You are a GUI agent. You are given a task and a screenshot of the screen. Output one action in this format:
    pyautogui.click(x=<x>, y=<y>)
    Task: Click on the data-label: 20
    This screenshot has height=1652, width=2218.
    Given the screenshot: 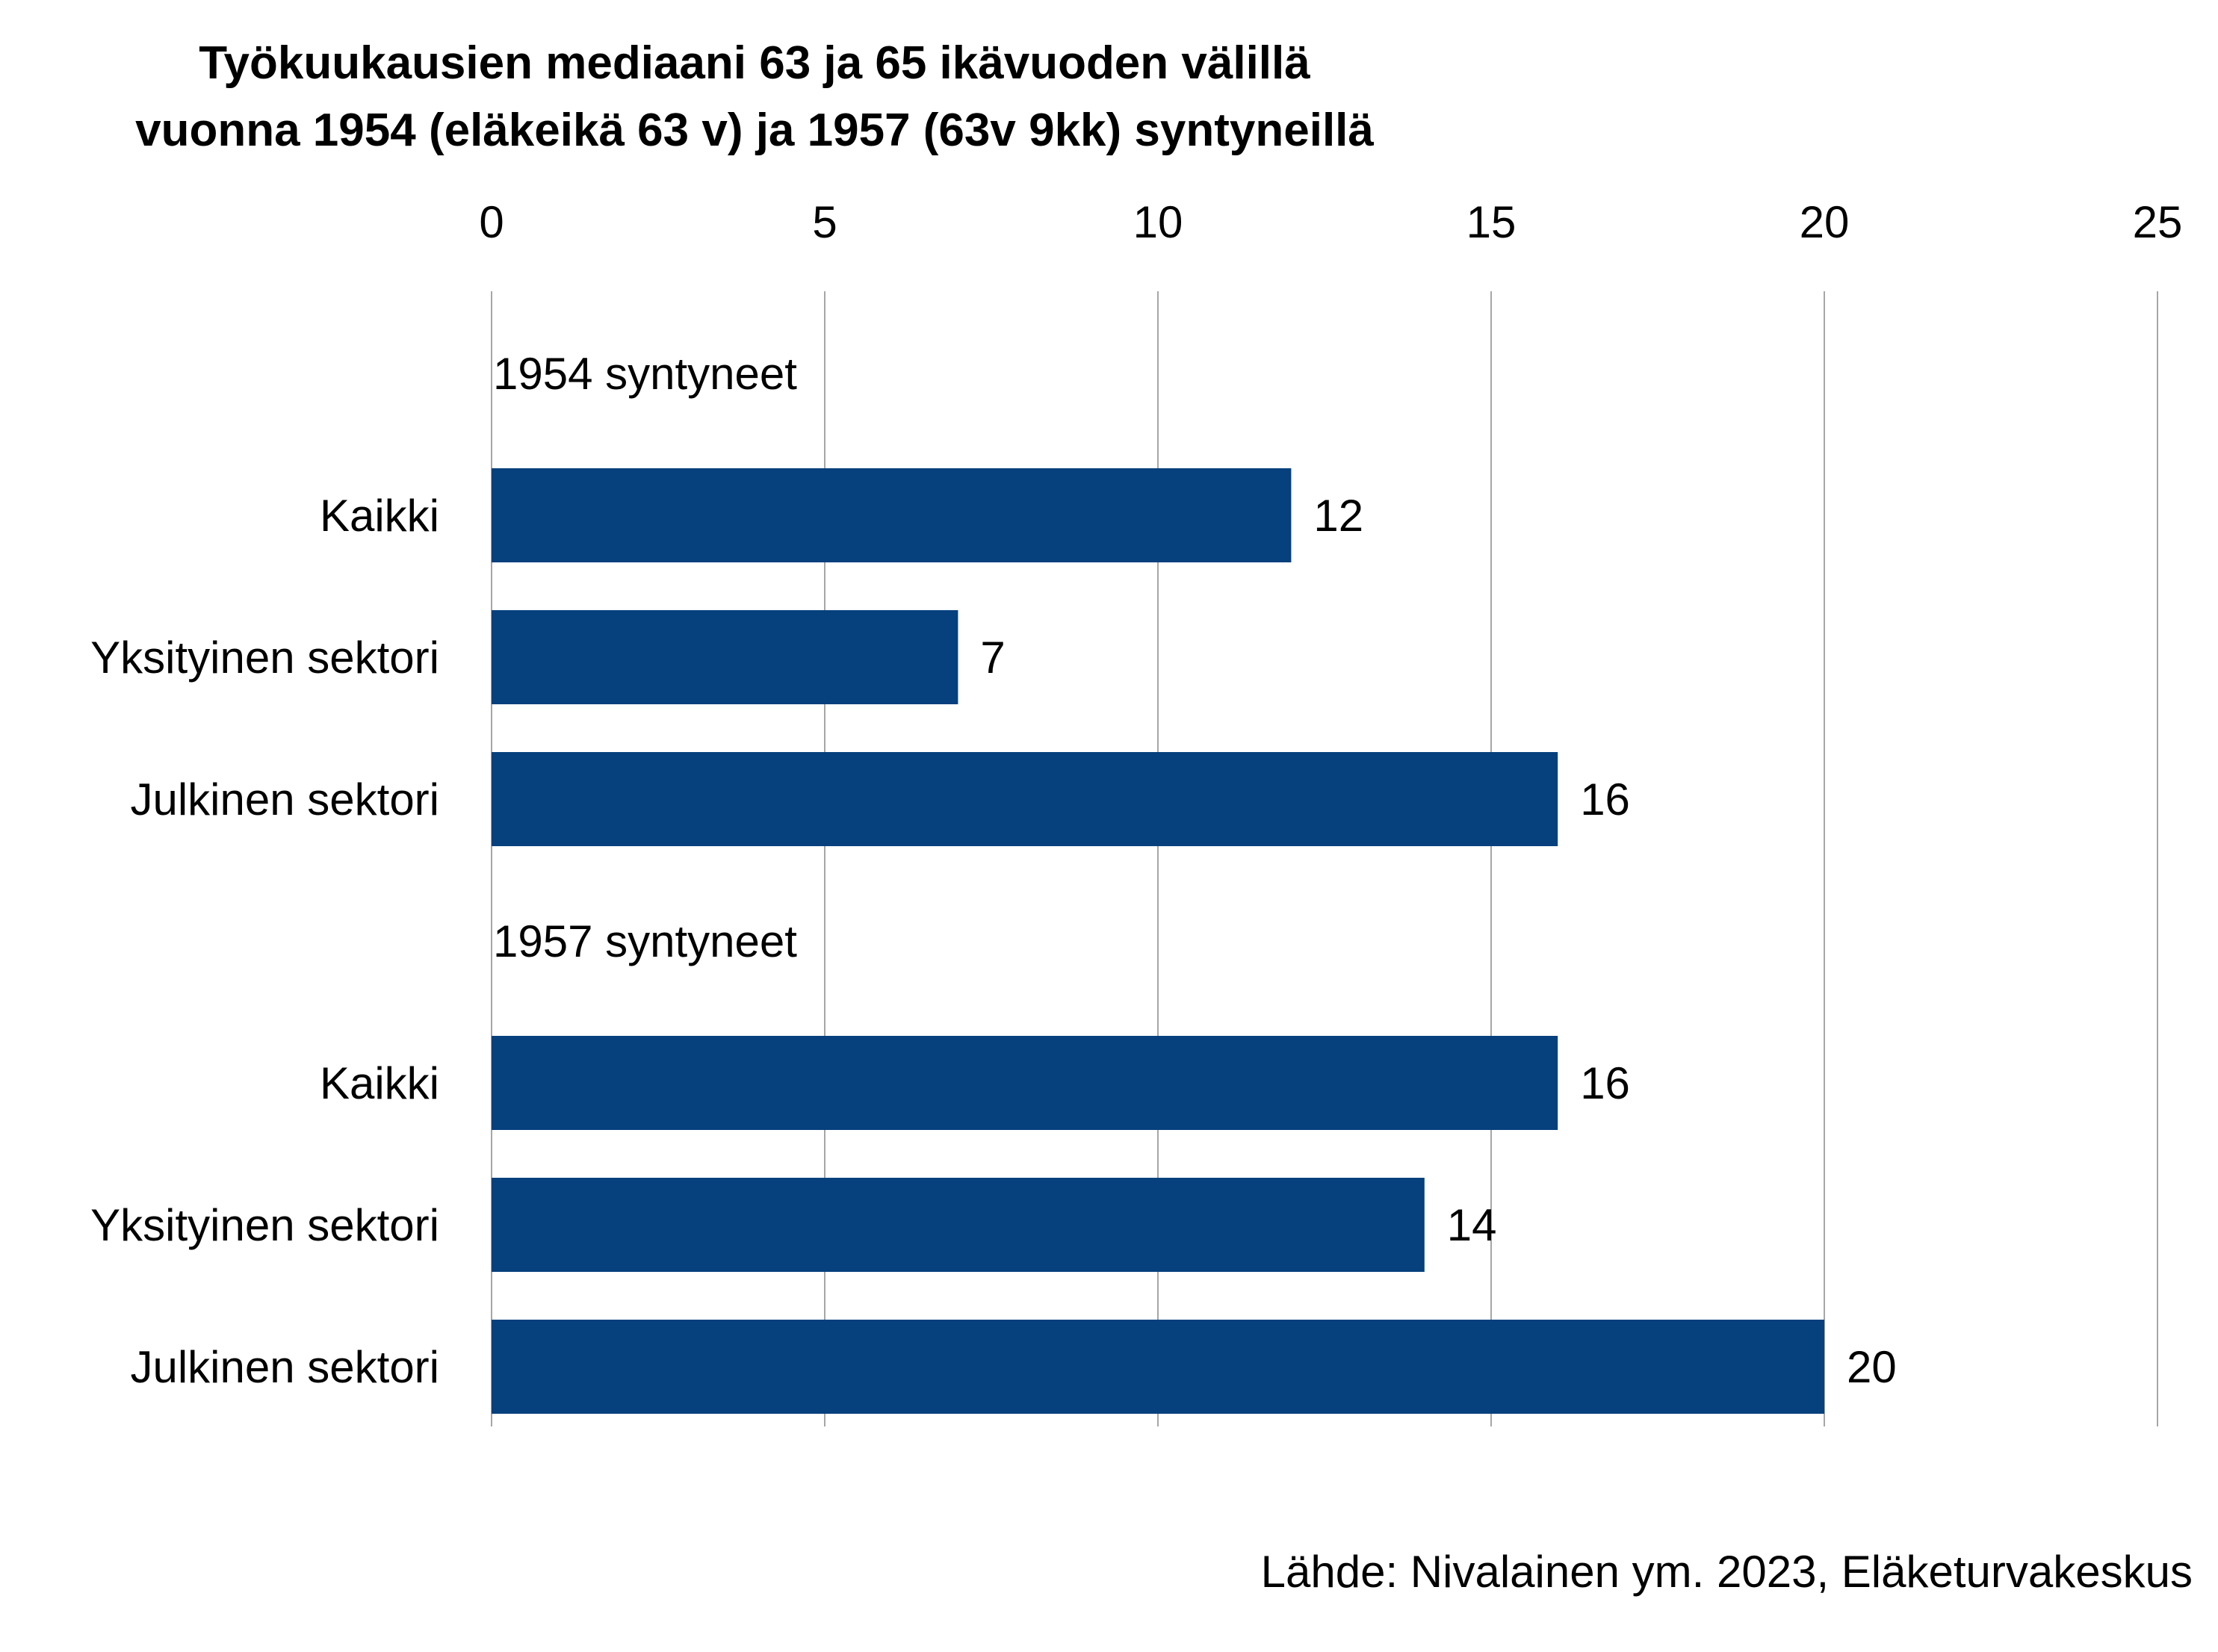 What is the action you would take?
    pyautogui.click(x=1872, y=1367)
    